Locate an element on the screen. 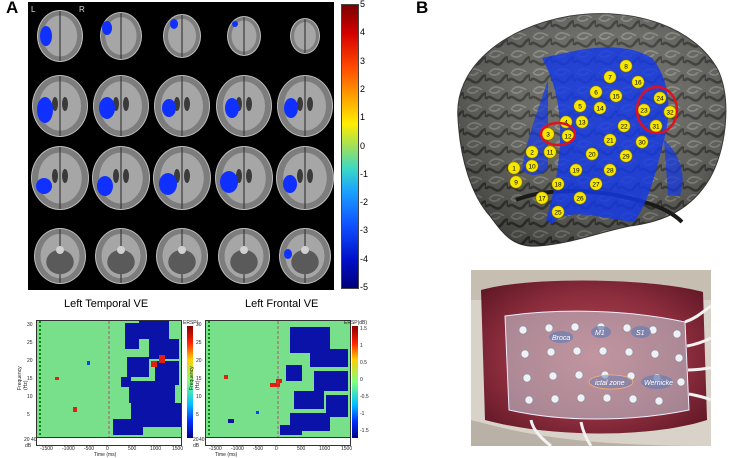  tf-xtick: 1500 is located at coordinates (347, 449).